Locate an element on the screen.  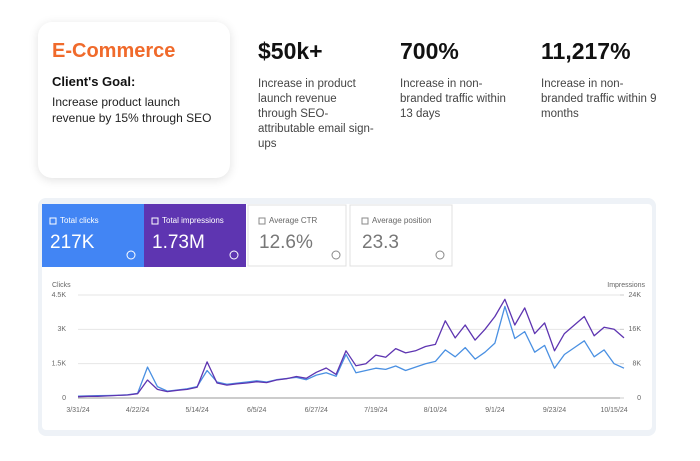
tile-label: Average CTR is located at coordinates (293, 220).